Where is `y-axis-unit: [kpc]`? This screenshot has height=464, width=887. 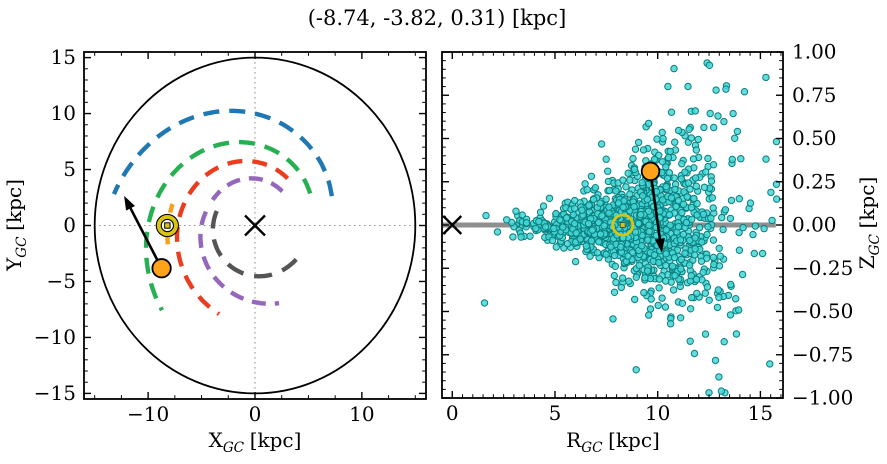
y-axis-unit: [kpc] is located at coordinates (14, 205).